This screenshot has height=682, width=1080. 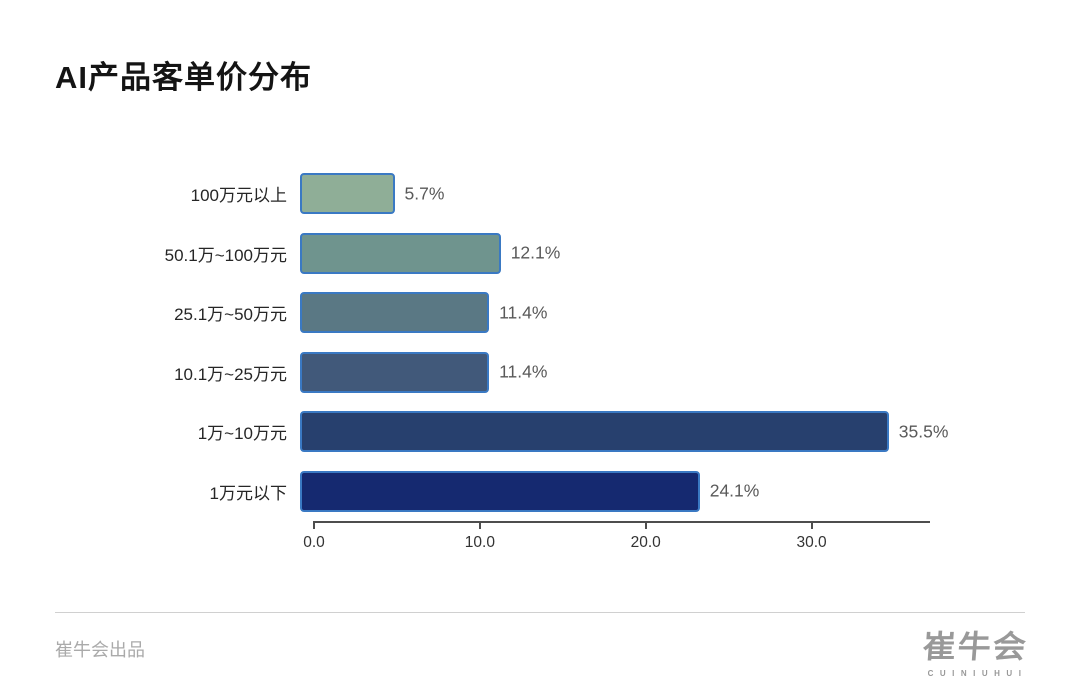 I want to click on bar-row: 25.1万~50万元 11.4%, so click(x=545, y=313).